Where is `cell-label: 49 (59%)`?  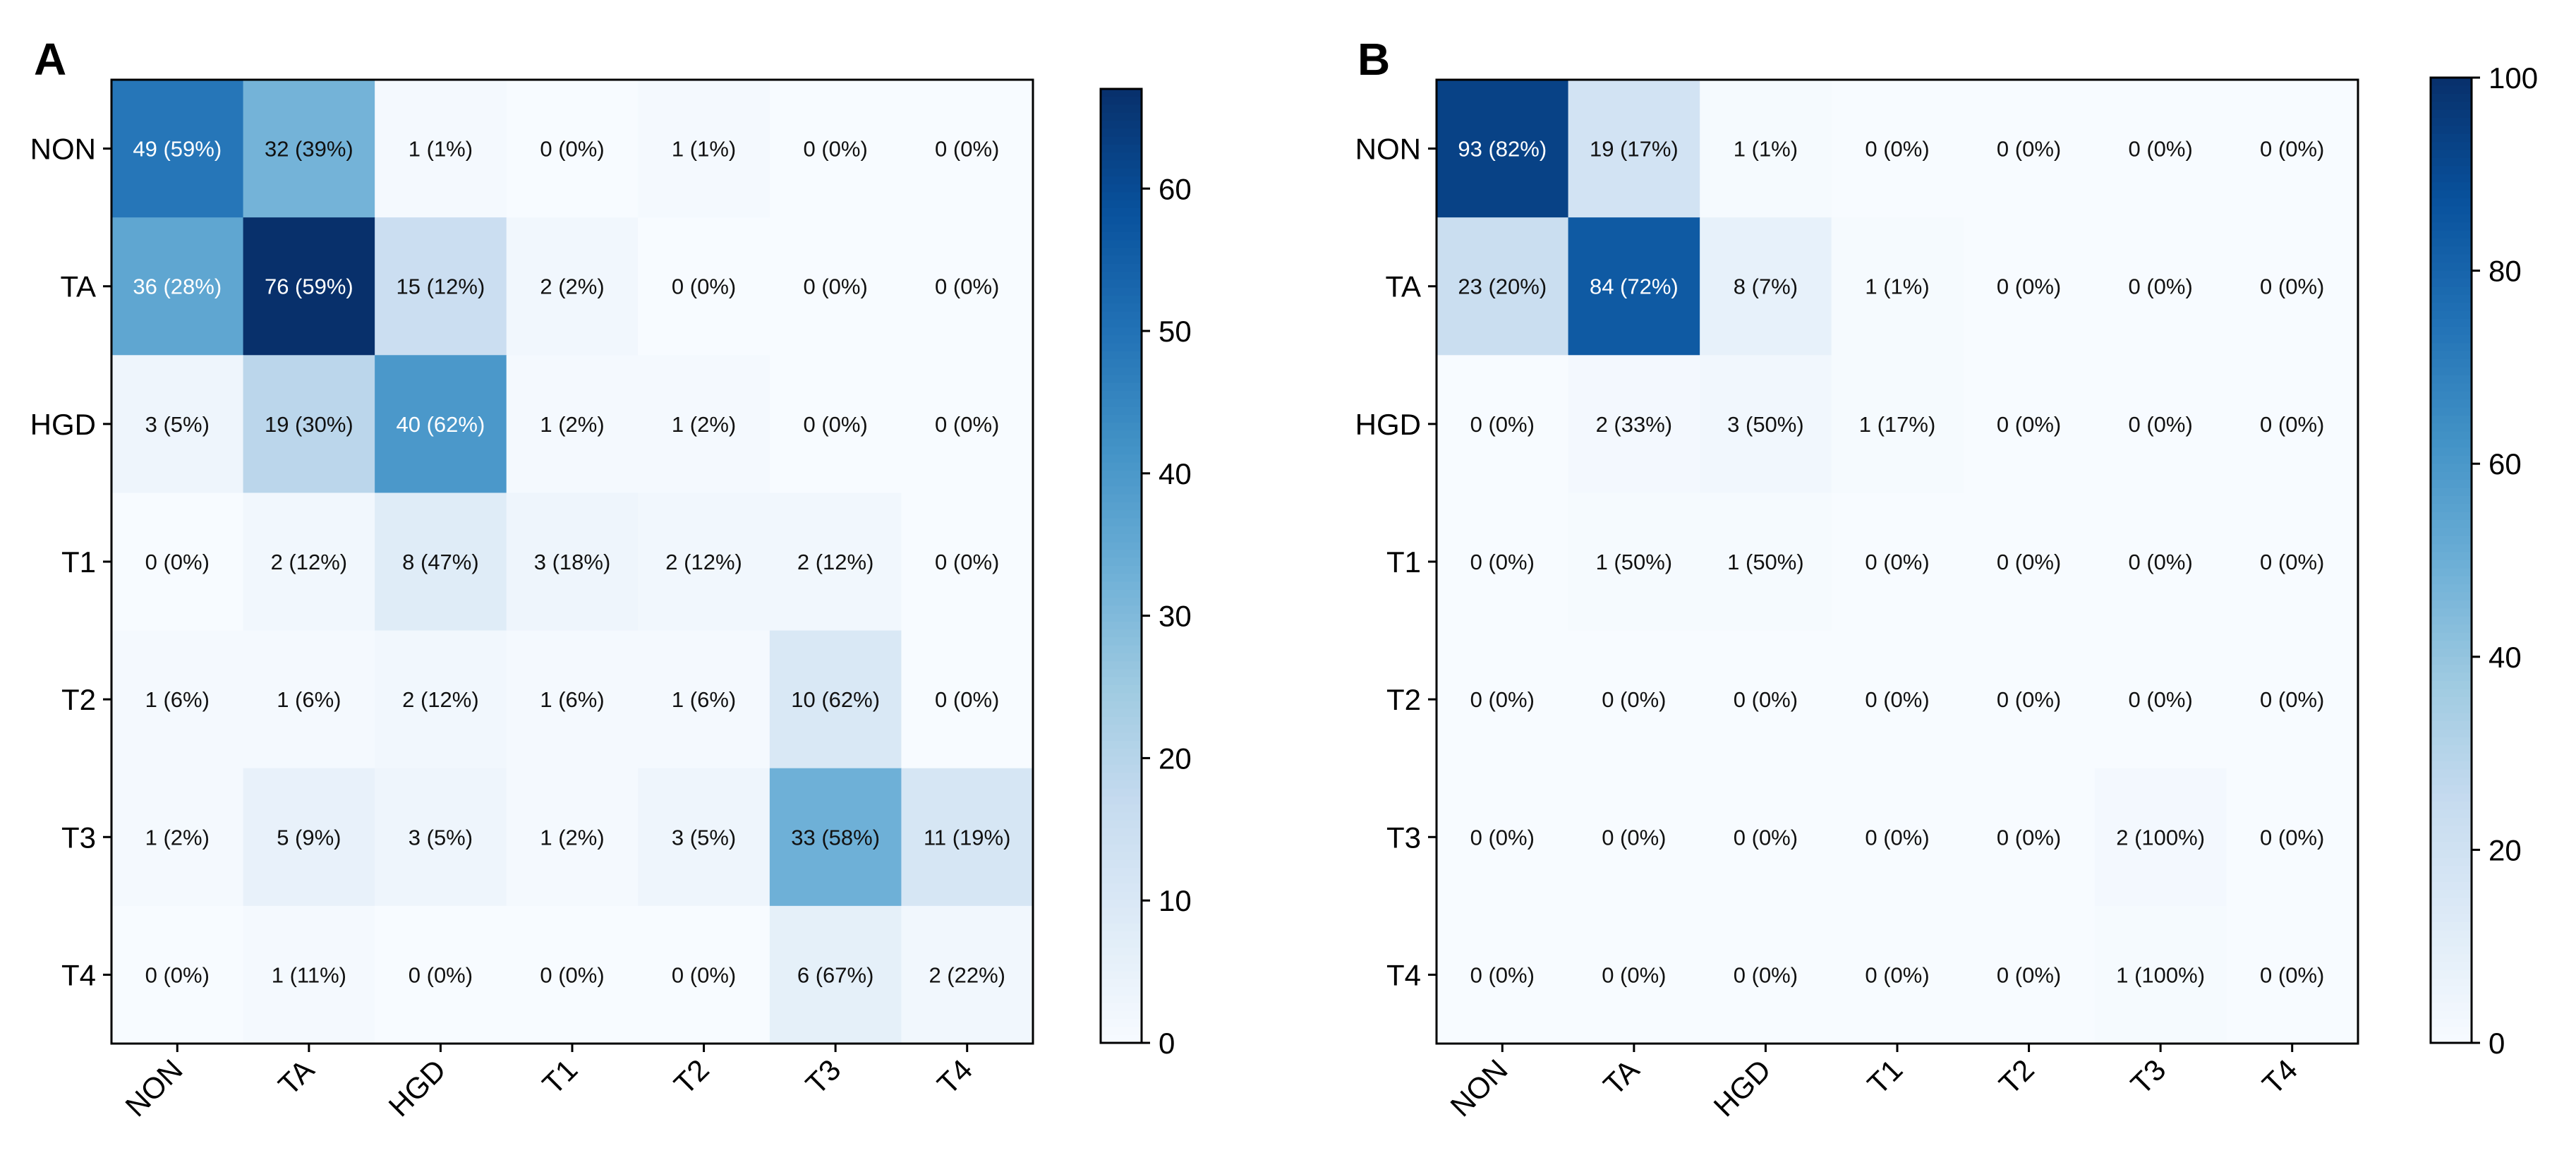
cell-label: 49 (59%) is located at coordinates (177, 150).